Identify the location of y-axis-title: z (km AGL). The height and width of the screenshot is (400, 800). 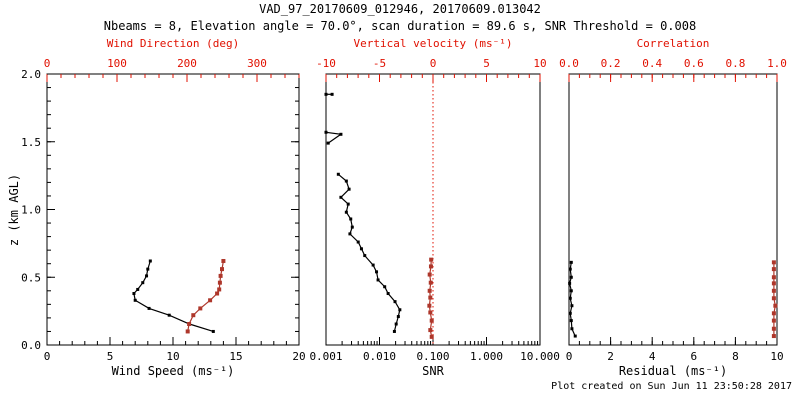
(14, 210).